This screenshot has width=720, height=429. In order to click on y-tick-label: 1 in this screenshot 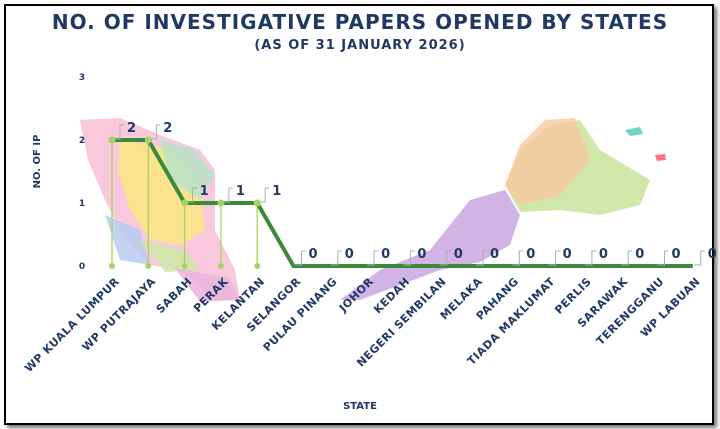, I will do `click(82, 204)`.